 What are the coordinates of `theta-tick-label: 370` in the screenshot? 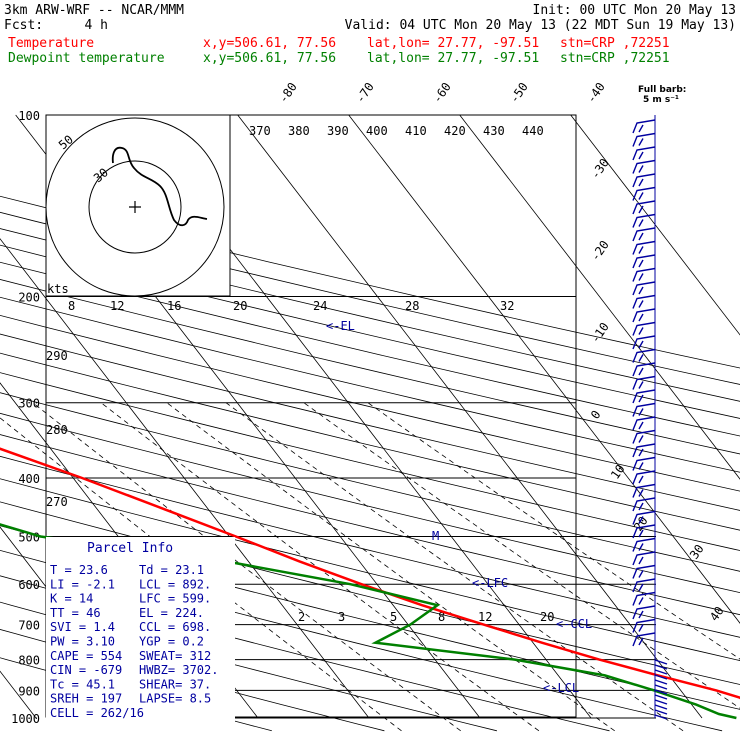 It's located at (260, 131).